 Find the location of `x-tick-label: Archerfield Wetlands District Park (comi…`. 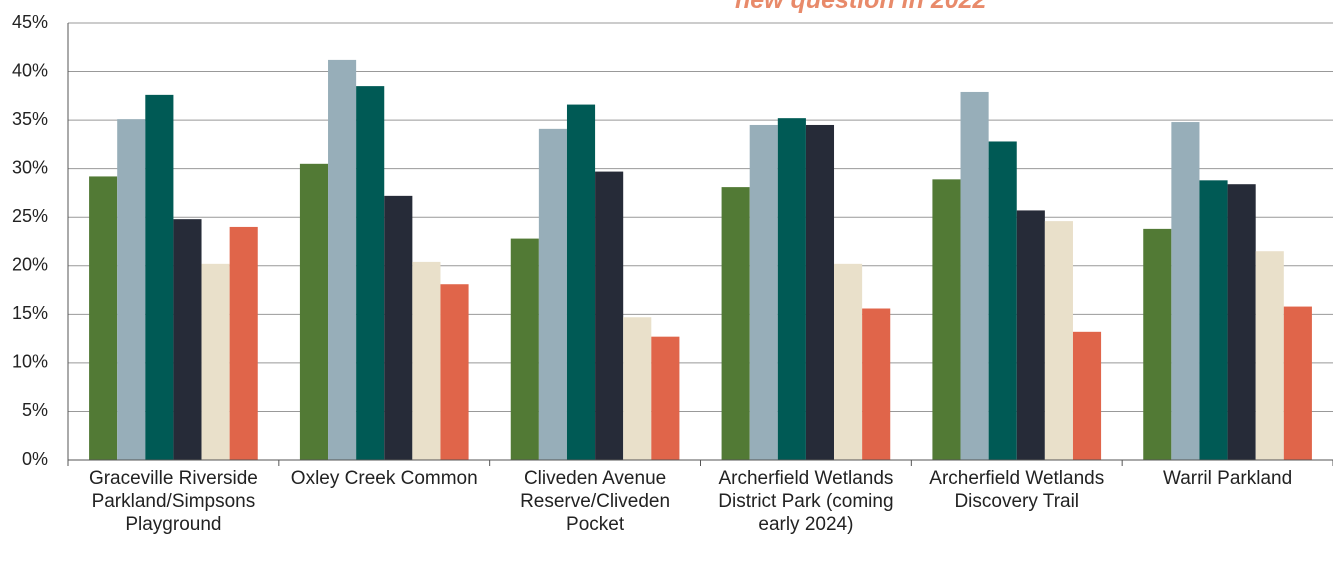

x-tick-label: Archerfield Wetlands District Park (comi… is located at coordinates (806, 501).